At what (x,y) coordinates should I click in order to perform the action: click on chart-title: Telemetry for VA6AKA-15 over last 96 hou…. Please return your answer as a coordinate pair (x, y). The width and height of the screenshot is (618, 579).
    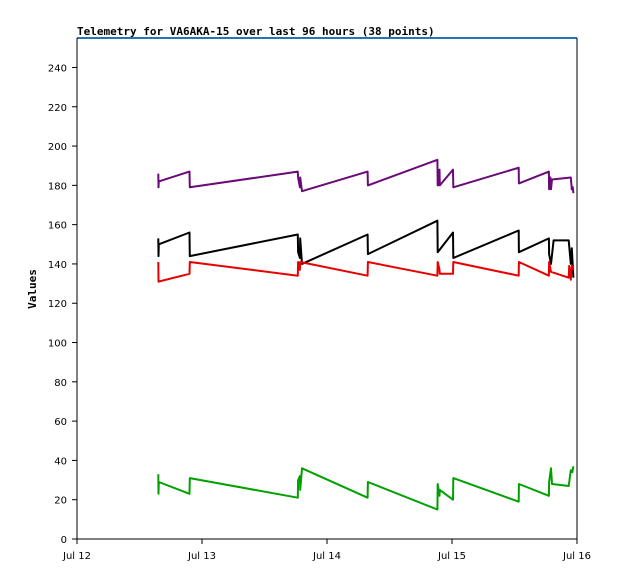
    Looking at the image, I should click on (256, 31).